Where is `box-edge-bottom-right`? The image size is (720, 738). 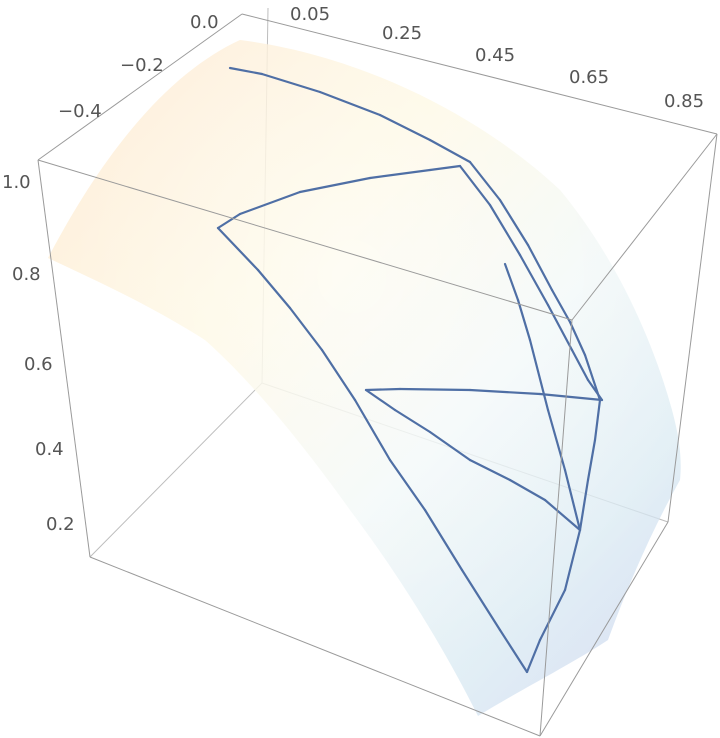 box-edge-bottom-right is located at coordinates (604, 629).